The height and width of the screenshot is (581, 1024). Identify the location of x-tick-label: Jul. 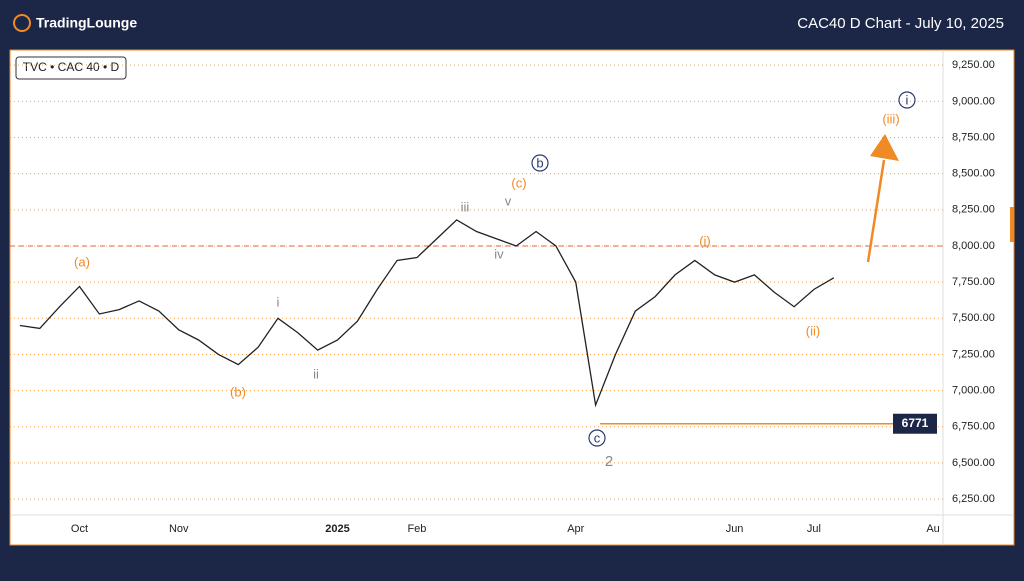
(814, 529).